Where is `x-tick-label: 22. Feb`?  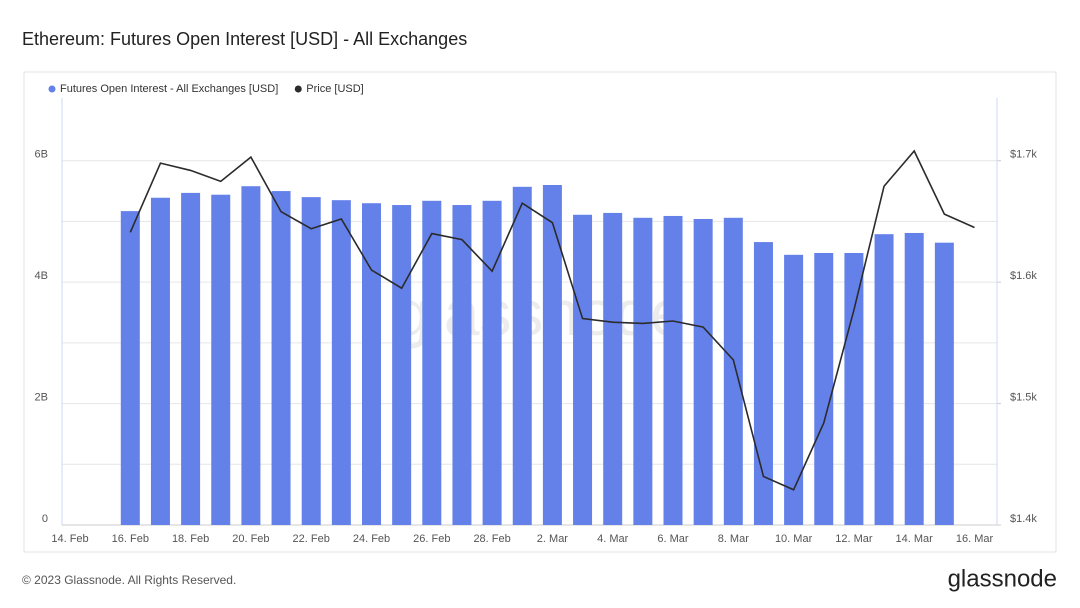 x-tick-label: 22. Feb is located at coordinates (311, 539).